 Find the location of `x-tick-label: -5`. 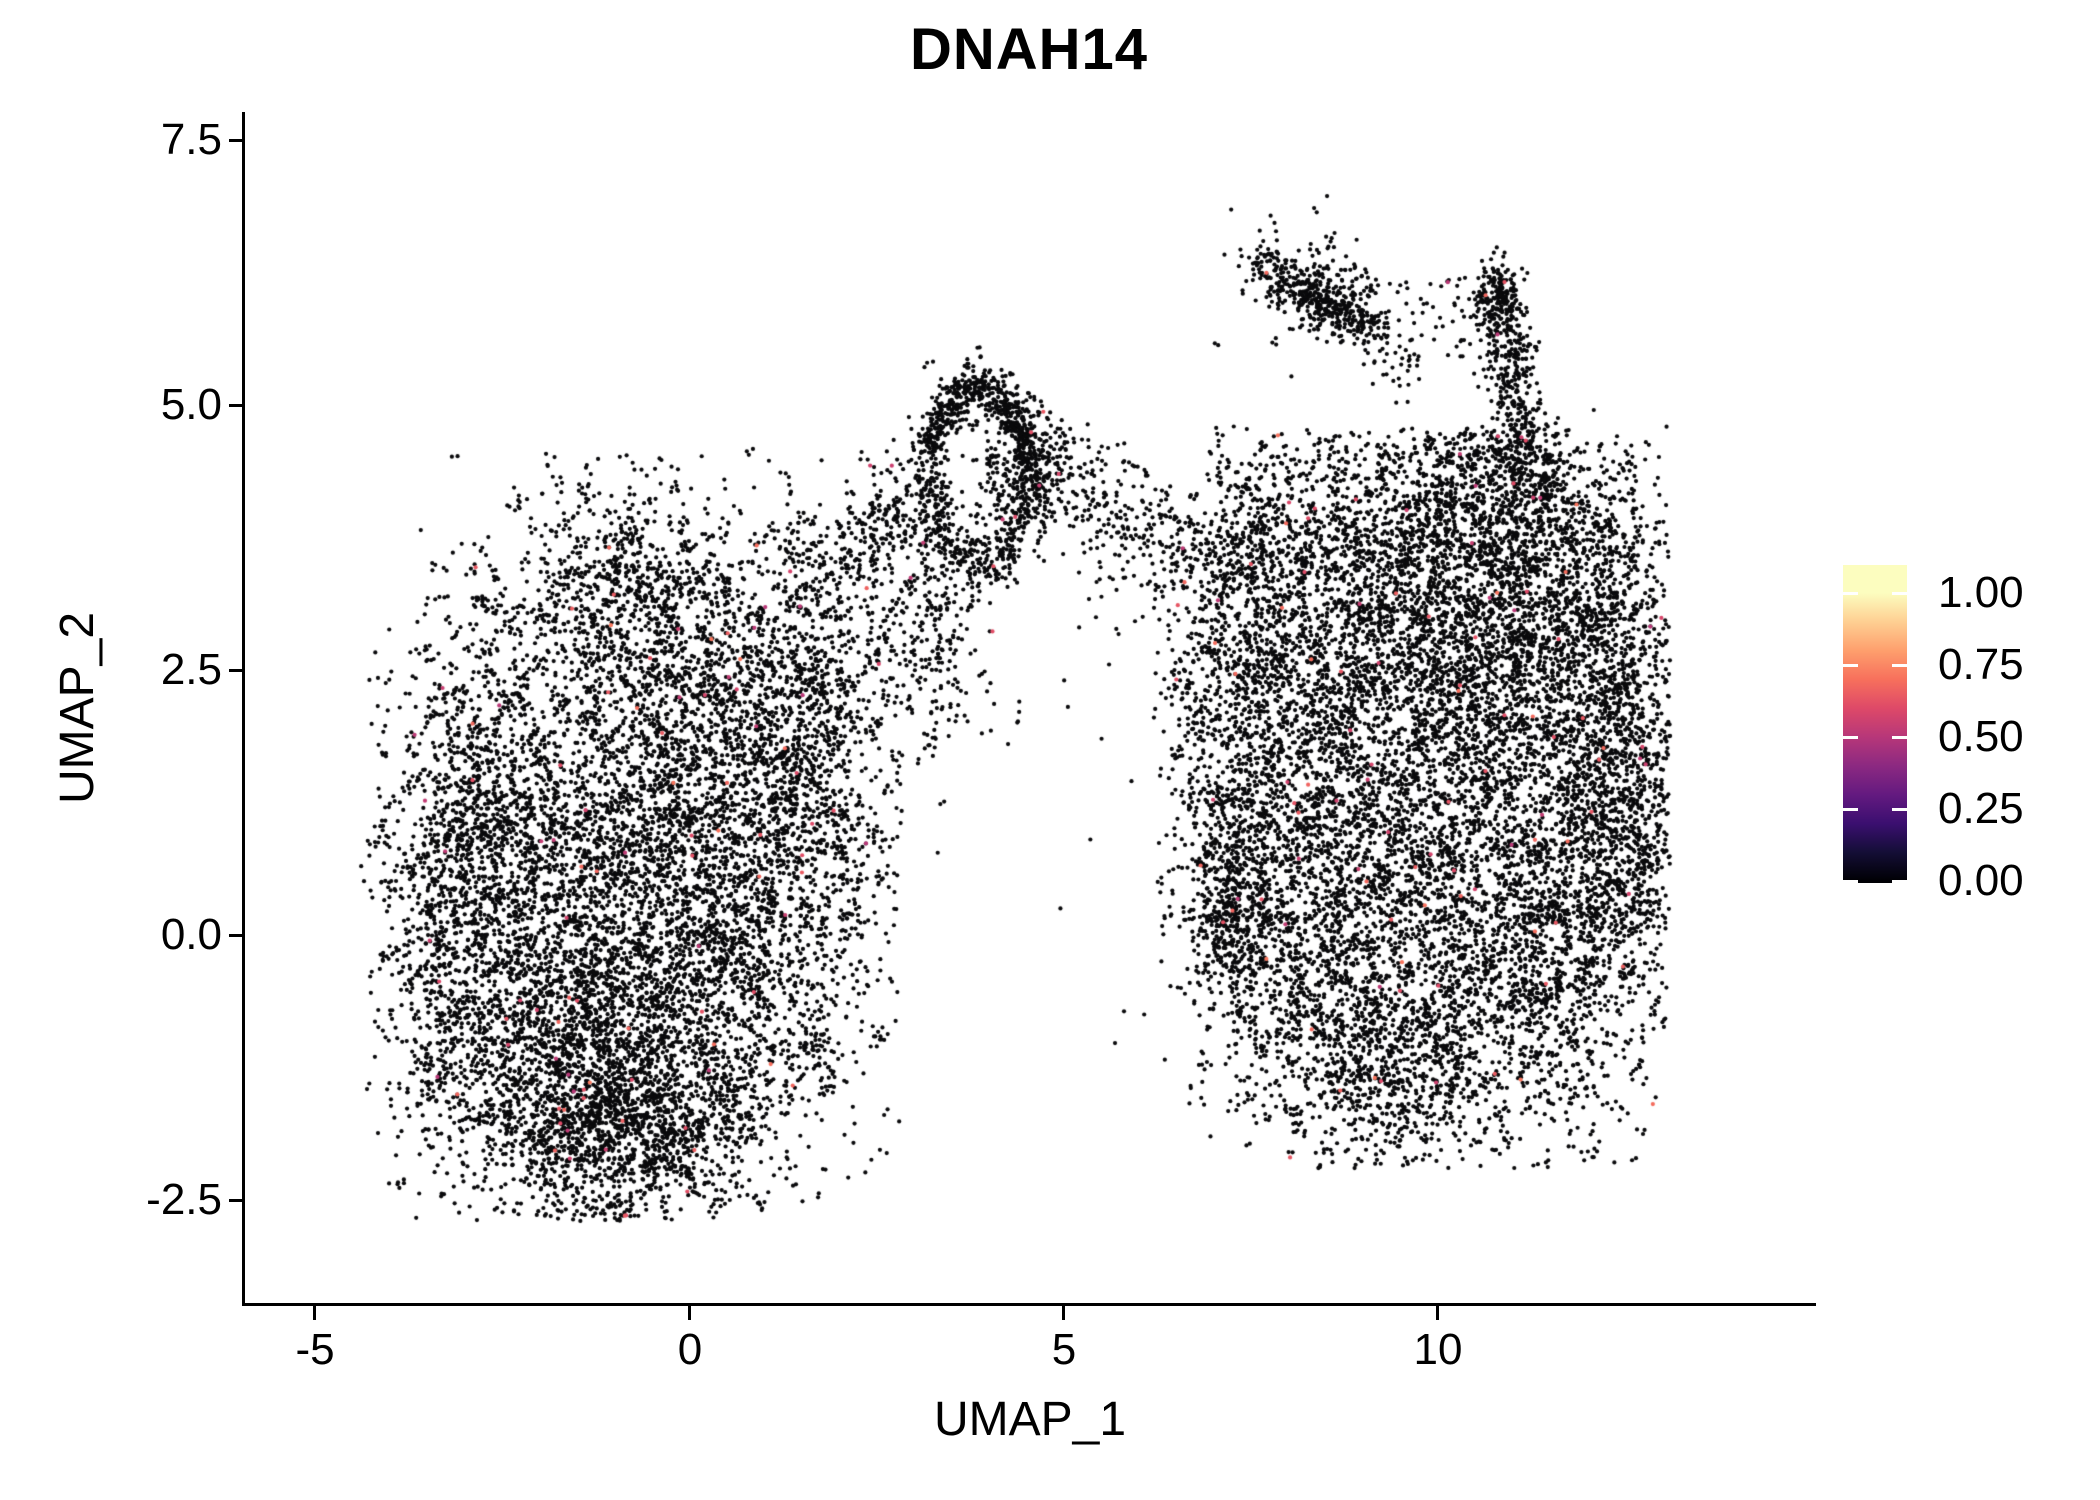

x-tick-label: -5 is located at coordinates (315, 1349).